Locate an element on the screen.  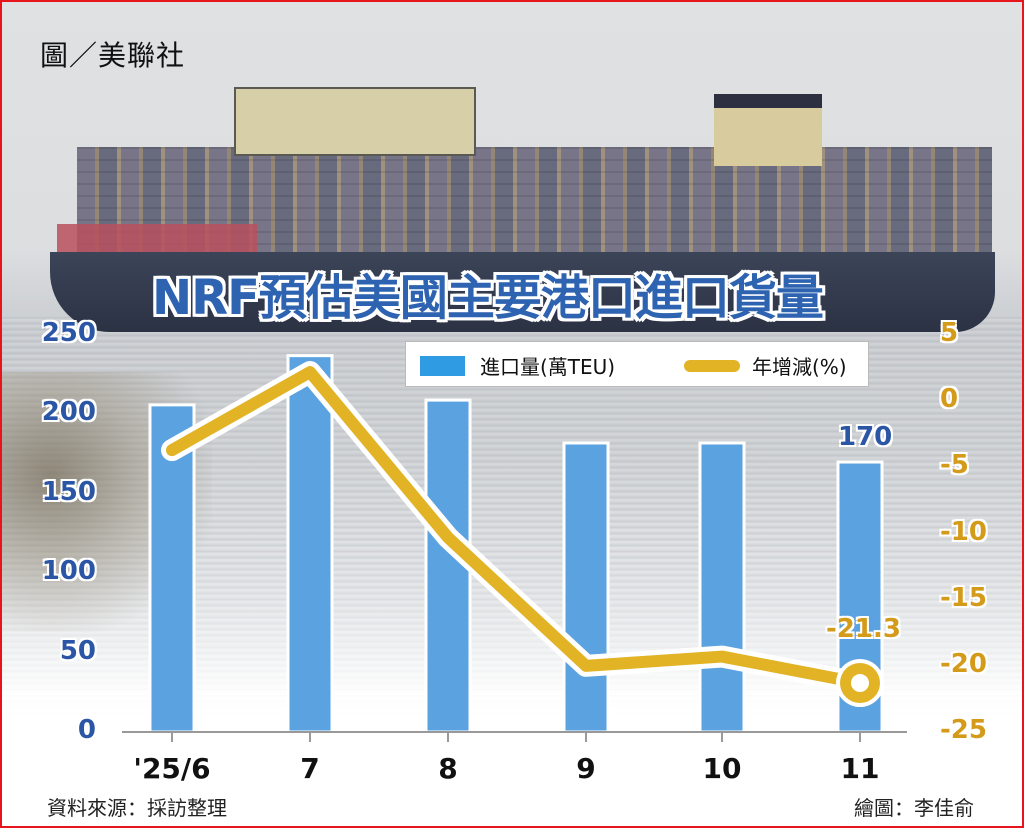
right-axis-tick: 0 is located at coordinates (949, 399).